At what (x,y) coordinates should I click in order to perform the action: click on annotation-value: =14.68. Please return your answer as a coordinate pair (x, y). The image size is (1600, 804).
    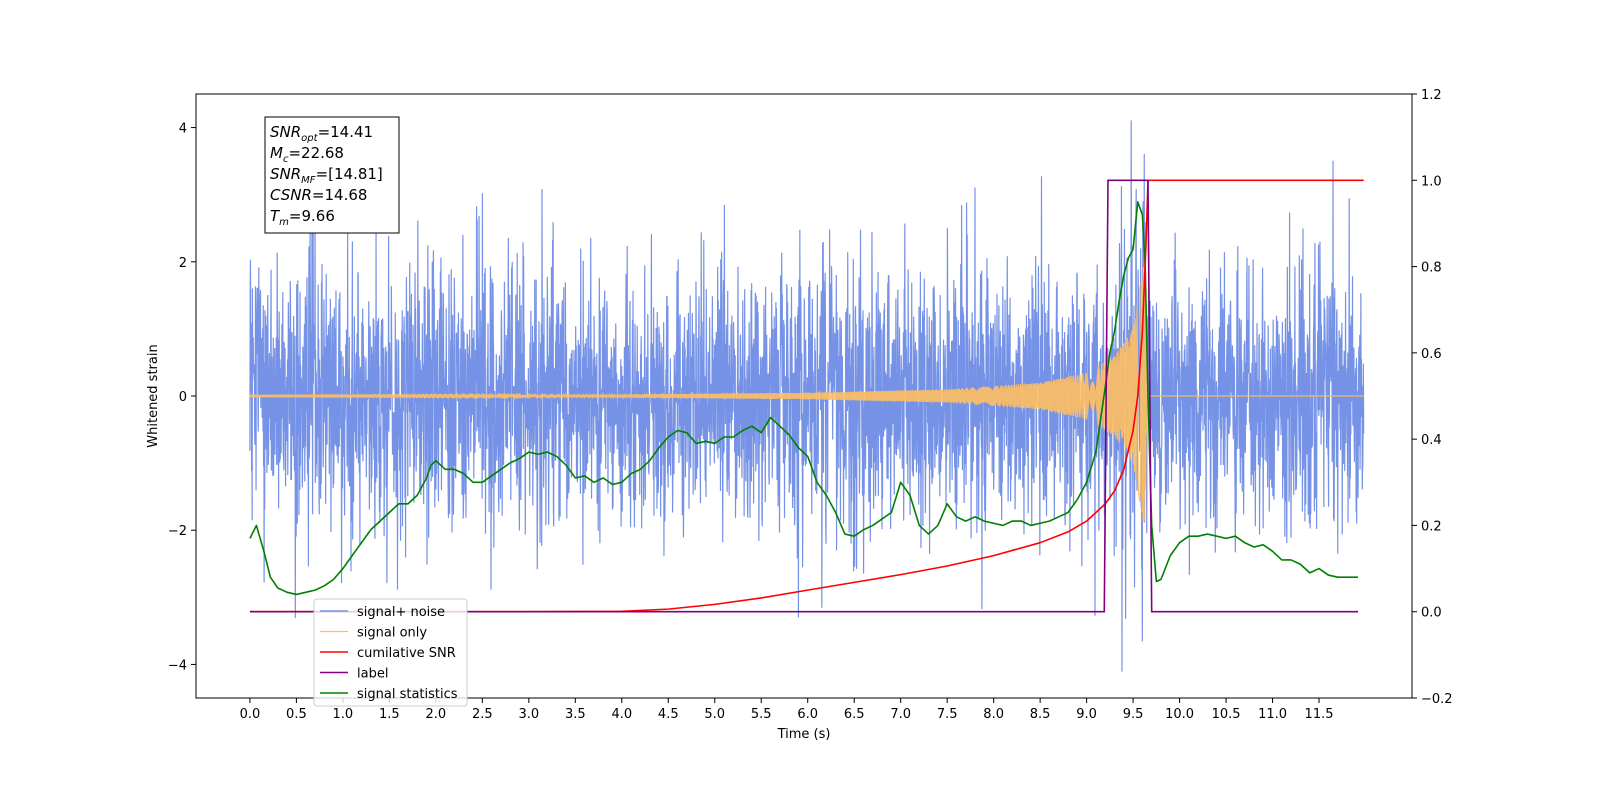
    Looking at the image, I should click on (340, 195).